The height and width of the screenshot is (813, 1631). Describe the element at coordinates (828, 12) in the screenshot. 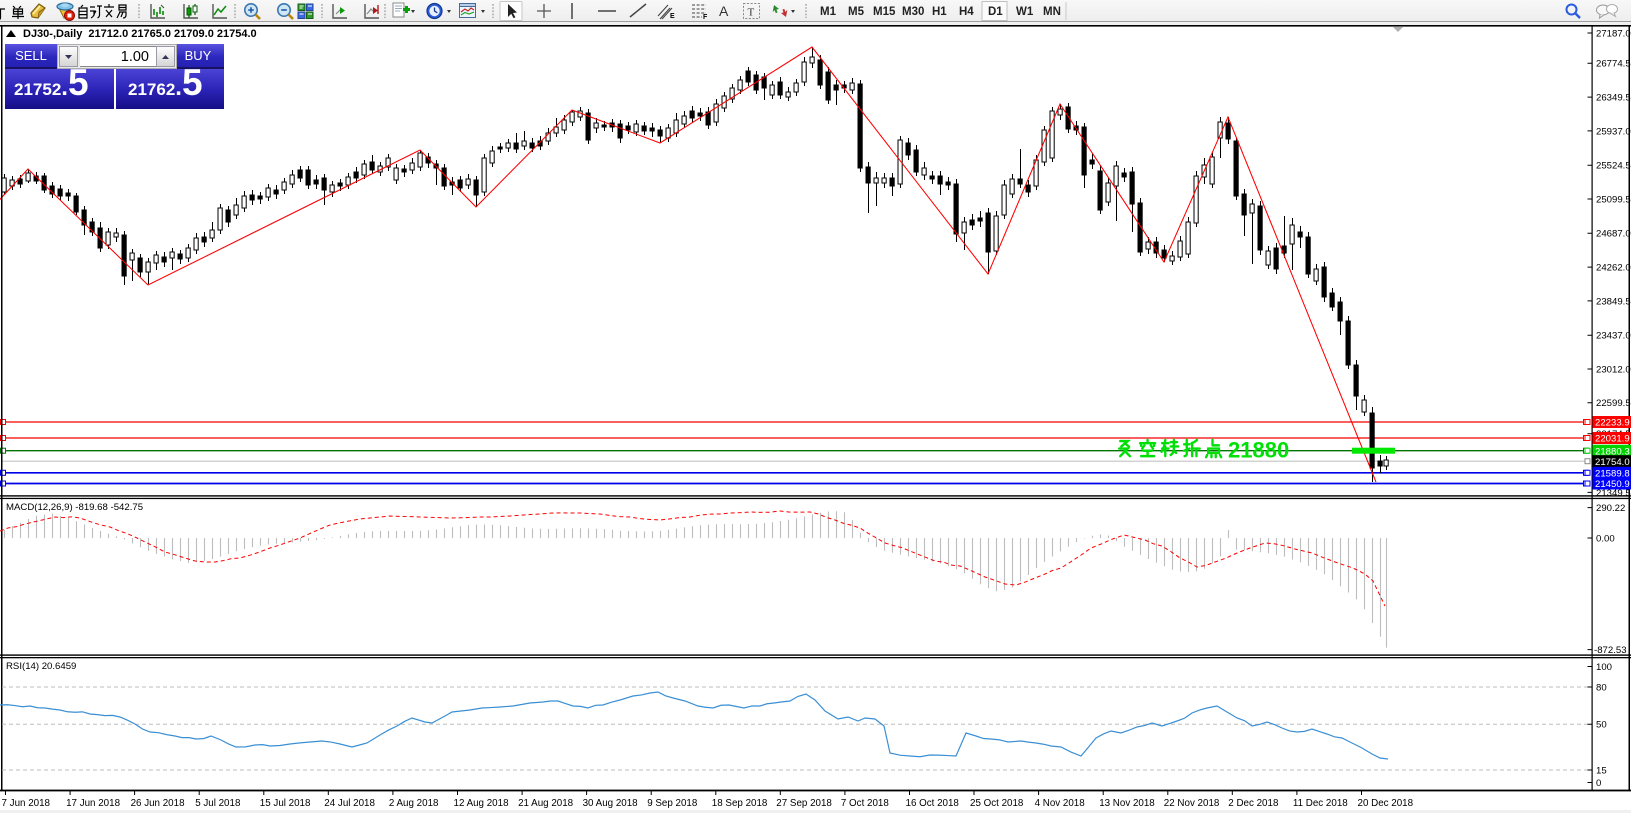

I see `svg-text: M1` at that location.